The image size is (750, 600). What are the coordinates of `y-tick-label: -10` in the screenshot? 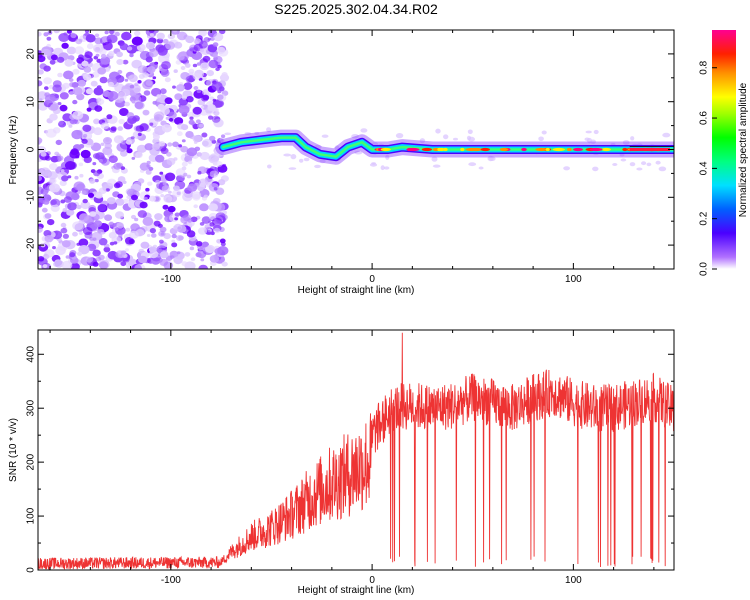 It's located at (31, 197).